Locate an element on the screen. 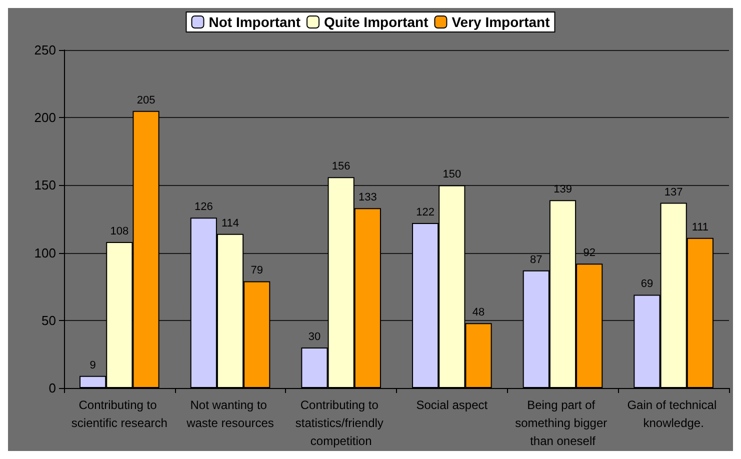 The width and height of the screenshot is (741, 459). data-label: 108 is located at coordinates (119, 231).